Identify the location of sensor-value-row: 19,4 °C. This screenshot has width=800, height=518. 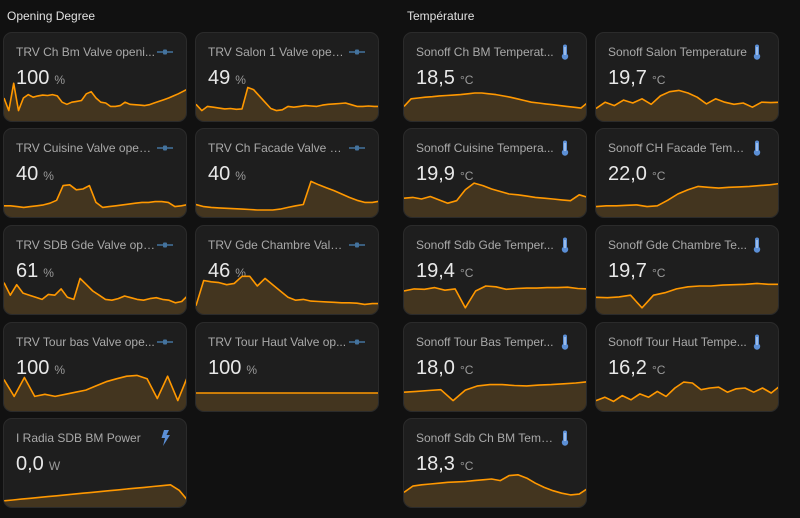
(444, 271).